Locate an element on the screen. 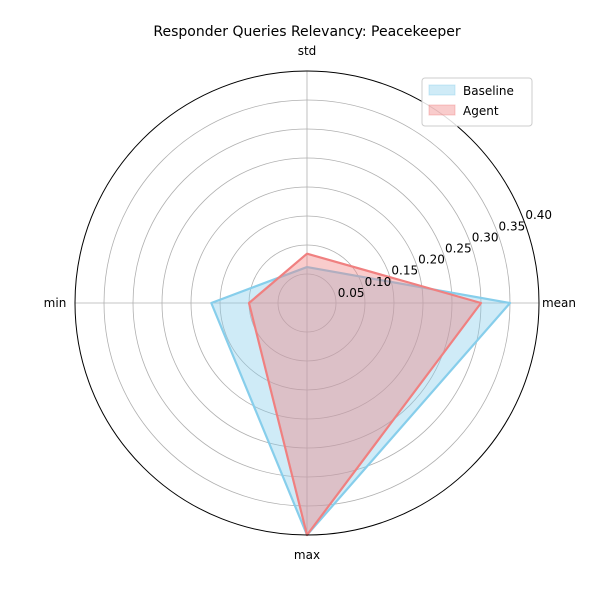 This screenshot has width=600, height=600. legend-label-agent: Agent is located at coordinates (481, 111).